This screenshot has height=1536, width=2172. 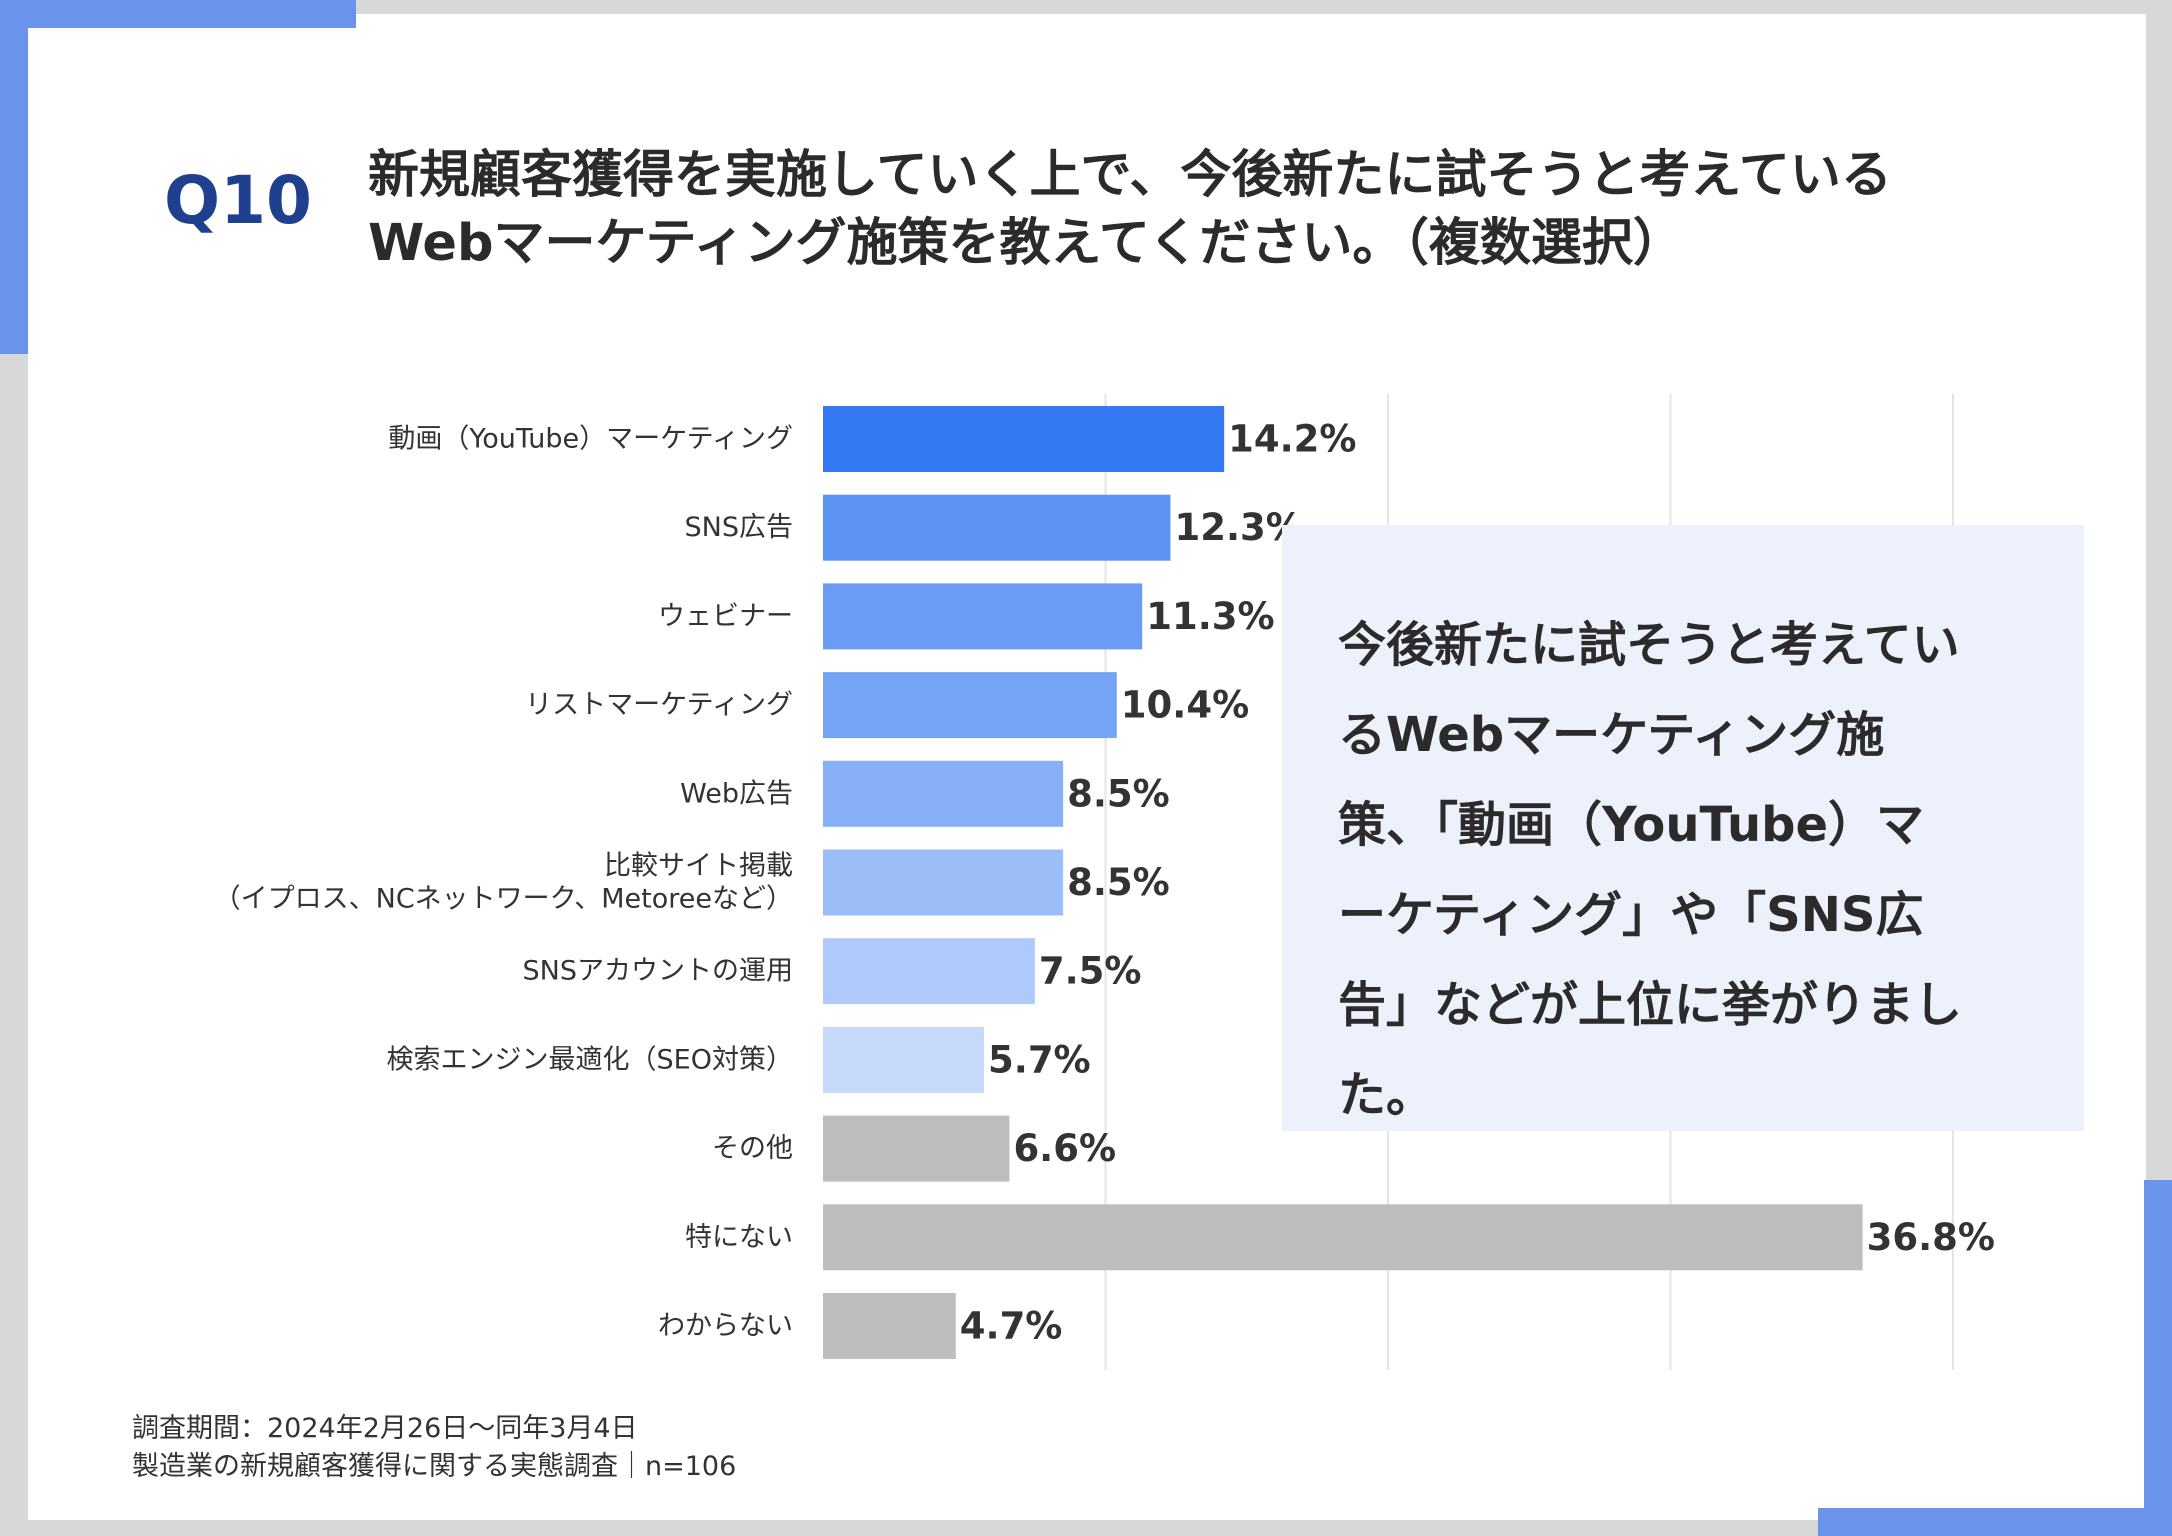 I want to click on bar-value-label: 36.8%, so click(x=1931, y=1237).